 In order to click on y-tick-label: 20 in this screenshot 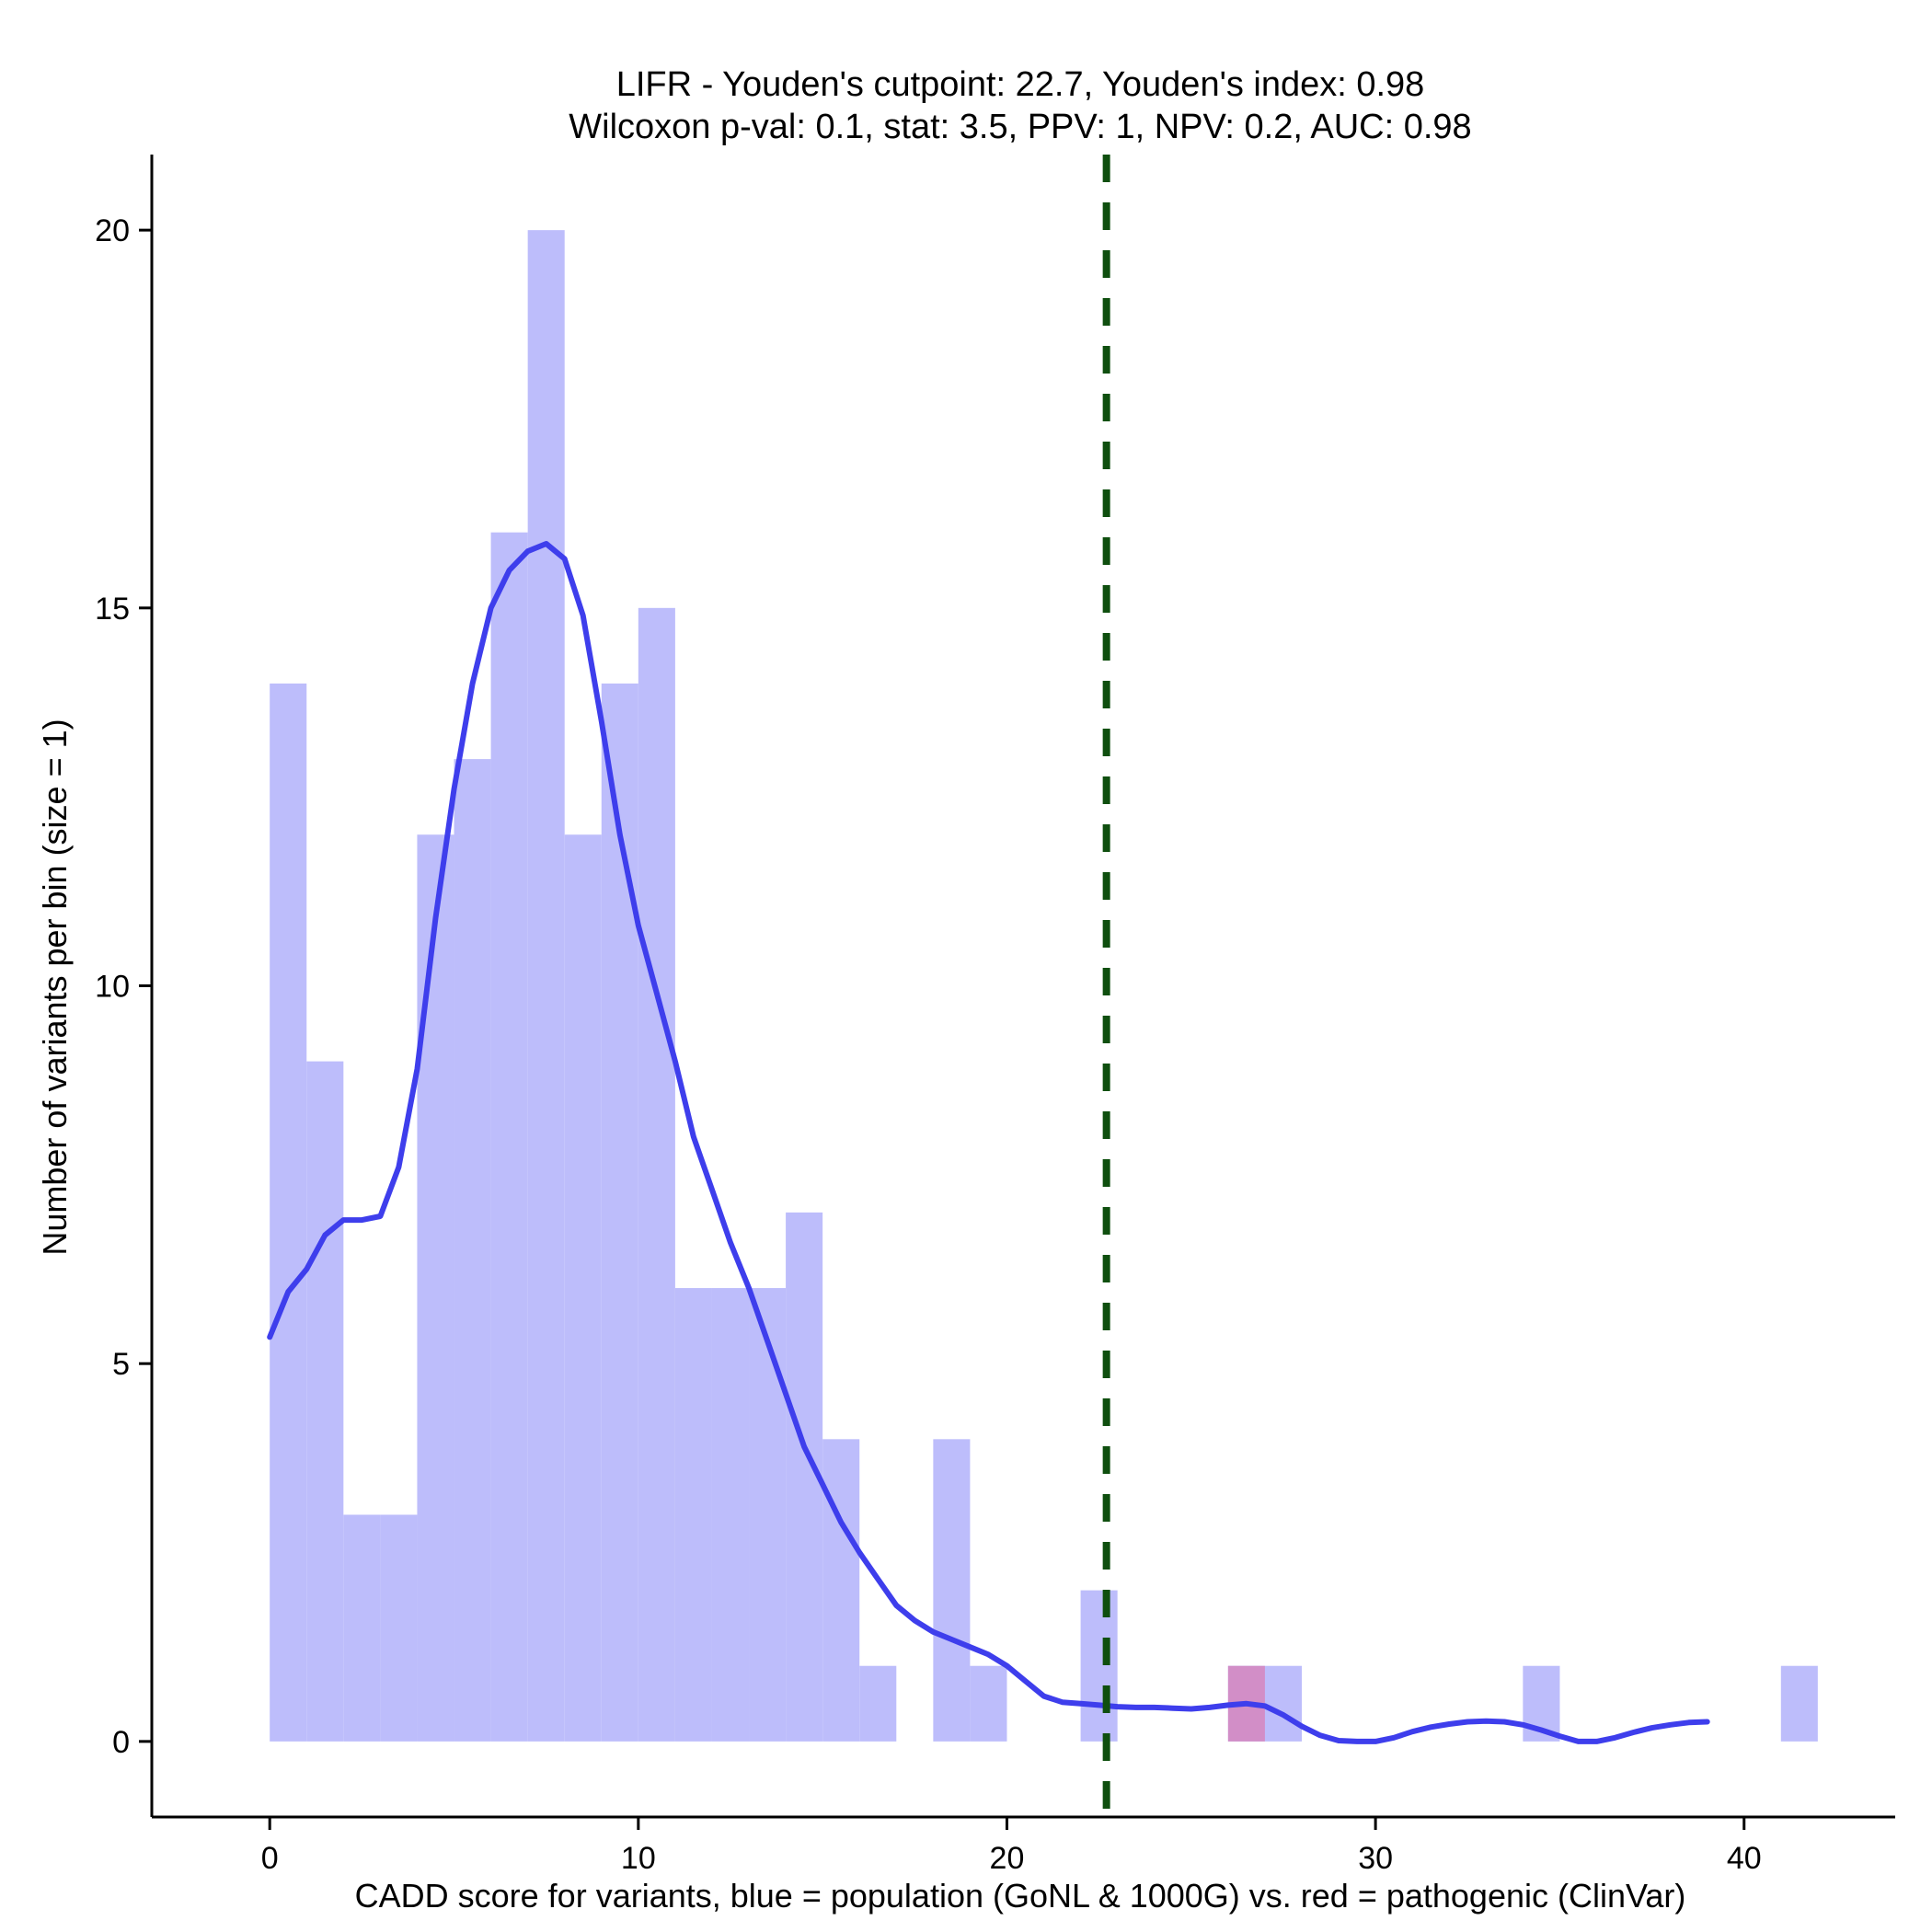, I will do `click(112, 230)`.